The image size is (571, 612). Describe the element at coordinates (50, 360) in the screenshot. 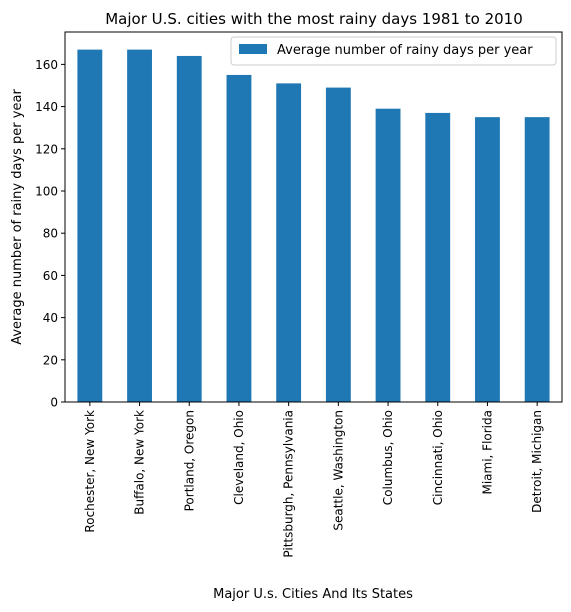

I see `y-tick-label: 20` at that location.